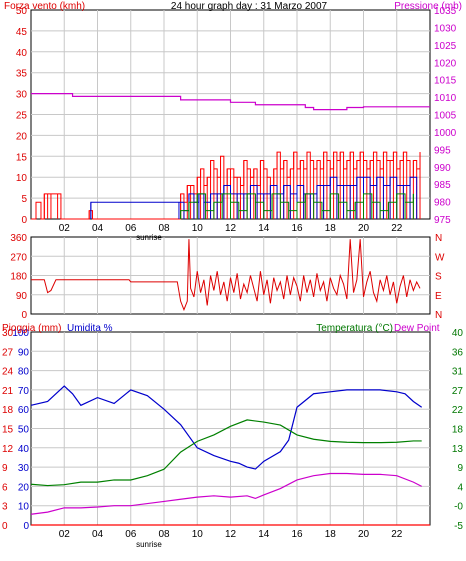  What do you see at coordinates (297, 534) in the screenshot?
I see `humidity-xtick-16: 16` at bounding box center [297, 534].